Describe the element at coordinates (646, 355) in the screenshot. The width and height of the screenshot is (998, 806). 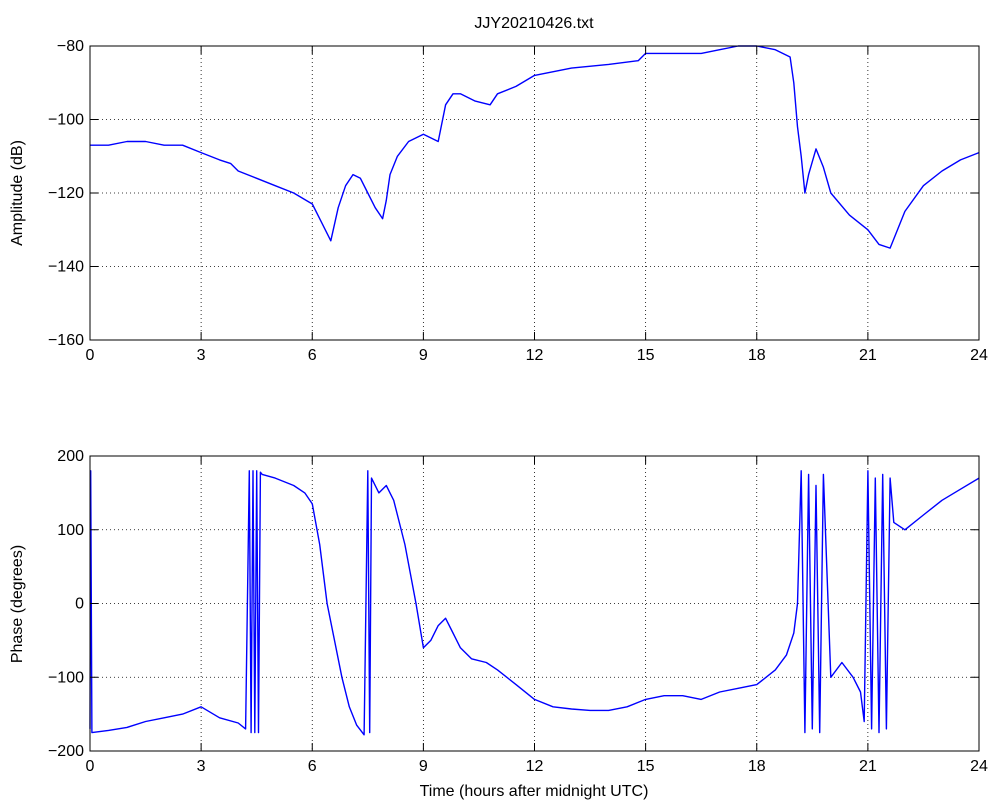
I see `amplitude-x-tick-label: 15` at that location.